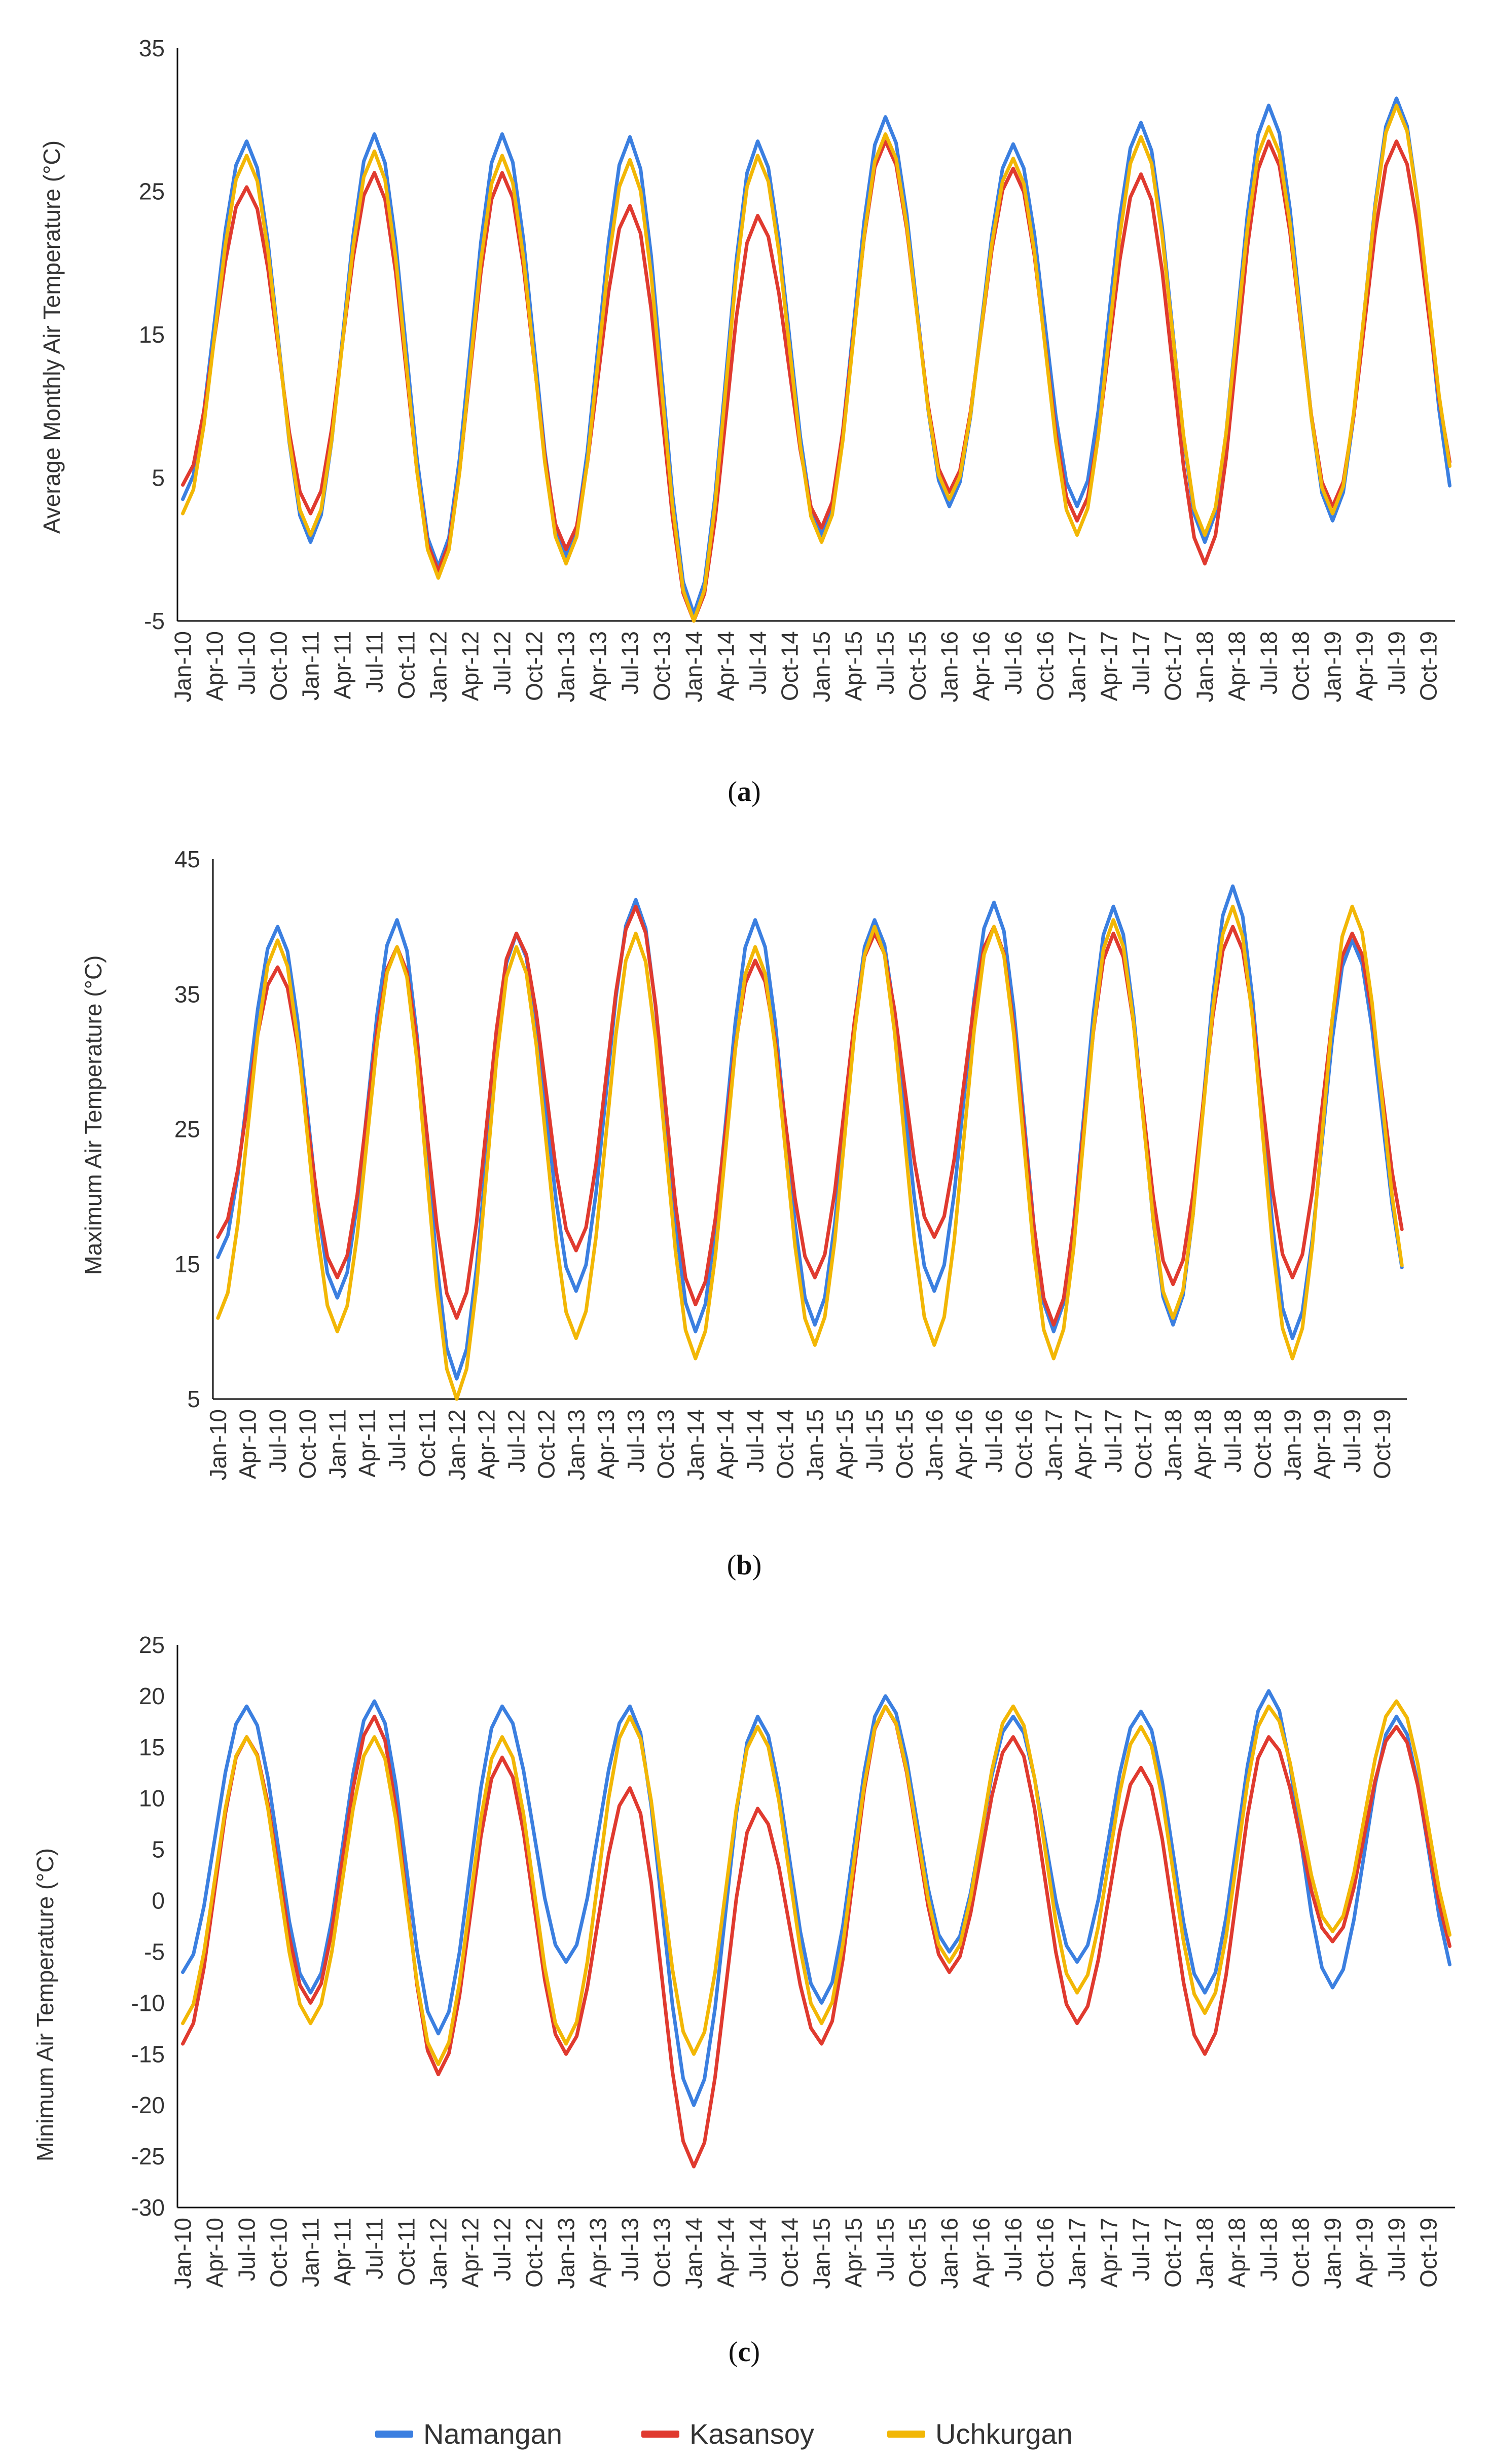  I want to click on y-tick-label: -15, so click(148, 2054).